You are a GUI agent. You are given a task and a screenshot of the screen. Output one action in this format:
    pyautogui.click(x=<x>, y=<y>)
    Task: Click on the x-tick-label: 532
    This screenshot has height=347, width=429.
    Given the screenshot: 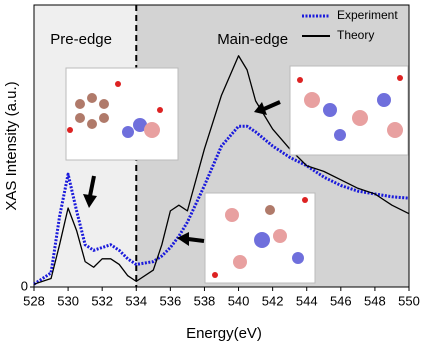 What is the action you would take?
    pyautogui.click(x=102, y=300)
    